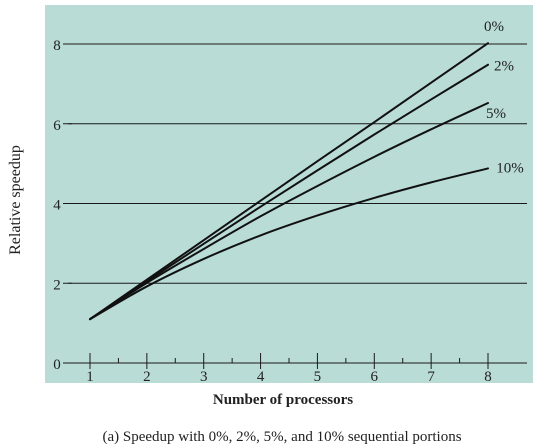  Describe the element at coordinates (57, 285) in the screenshot. I see `y-tick-label-2: 2` at that location.